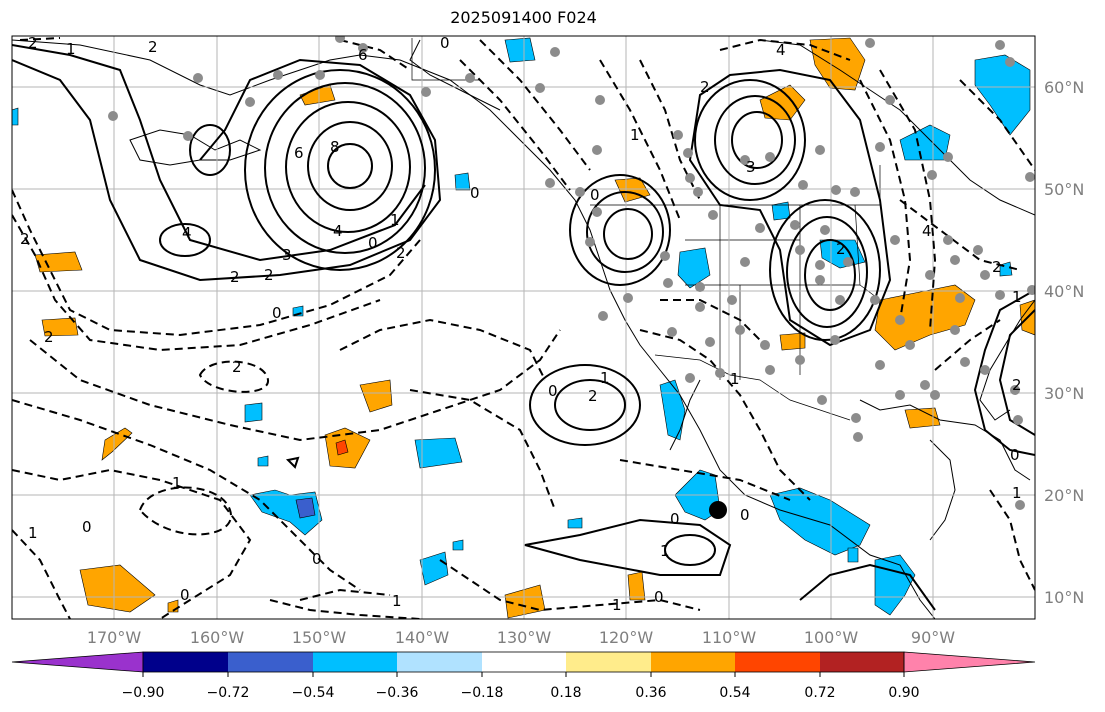  I want to click on colorbar-tick-label: 0.72, so click(819, 693).